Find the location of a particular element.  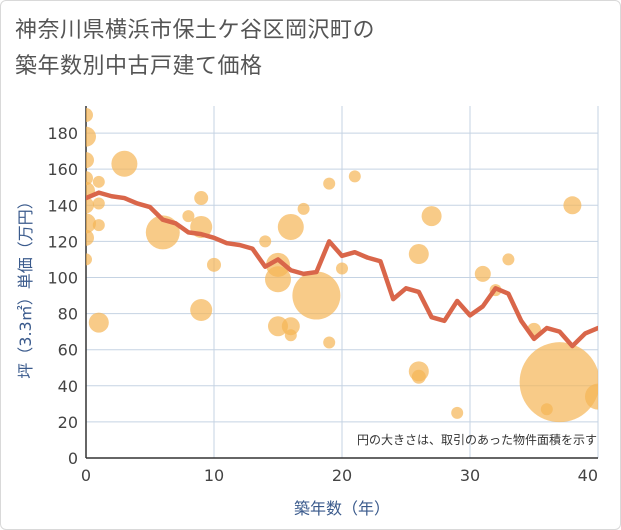

y-axis-title: 坪（3.3㎡）単価（万円） is located at coordinates (25, 285).